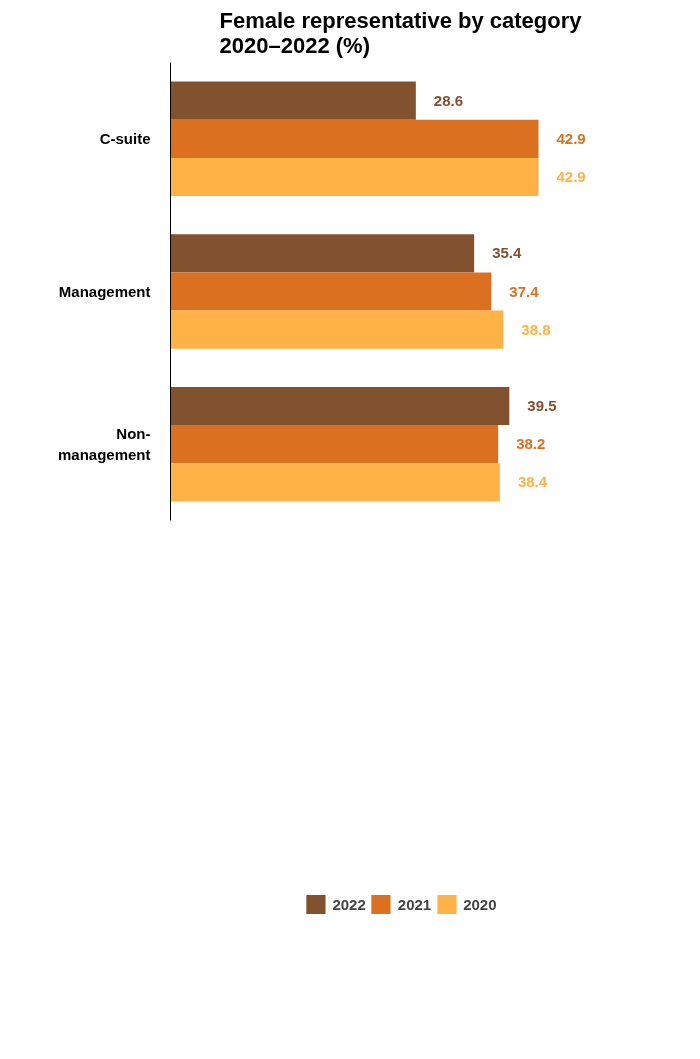 This screenshot has width=700, height=1059. What do you see at coordinates (349, 904) in the screenshot?
I see `legend-label: 2022` at bounding box center [349, 904].